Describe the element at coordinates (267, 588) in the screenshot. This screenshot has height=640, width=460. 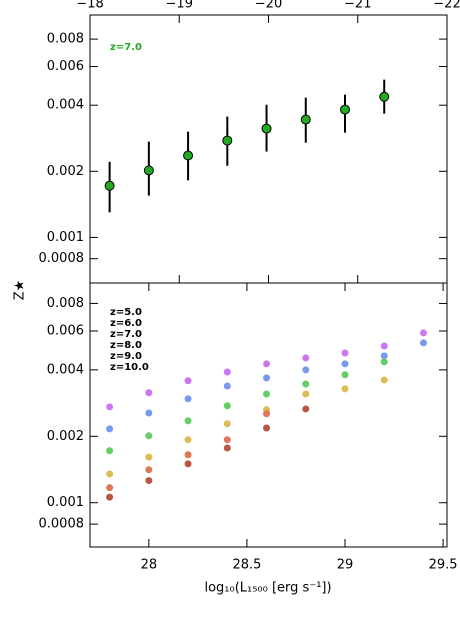
I see `x-axis-label: log₁₀(L₁₅₀₀ [erg s⁻¹])` at that location.